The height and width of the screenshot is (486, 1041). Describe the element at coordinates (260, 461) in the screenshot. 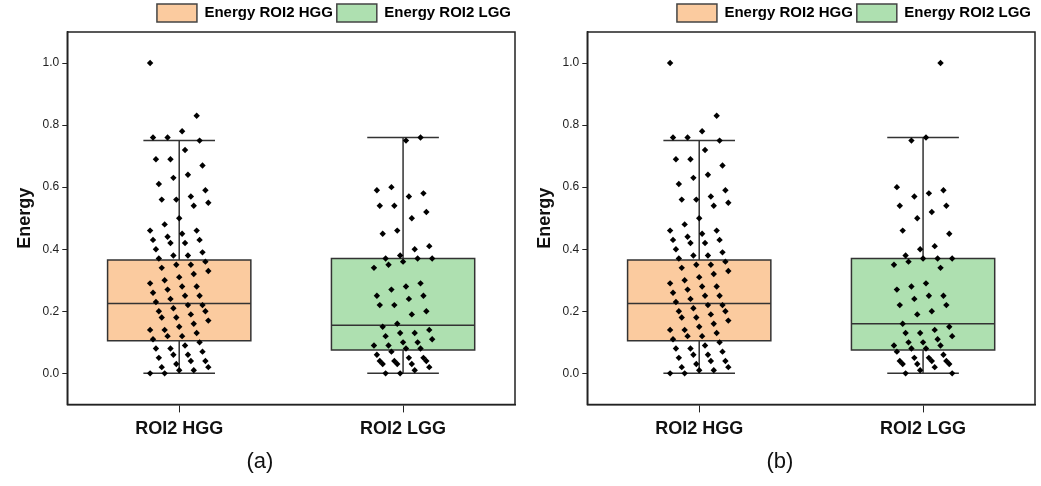

I see `text: (a)` at that location.